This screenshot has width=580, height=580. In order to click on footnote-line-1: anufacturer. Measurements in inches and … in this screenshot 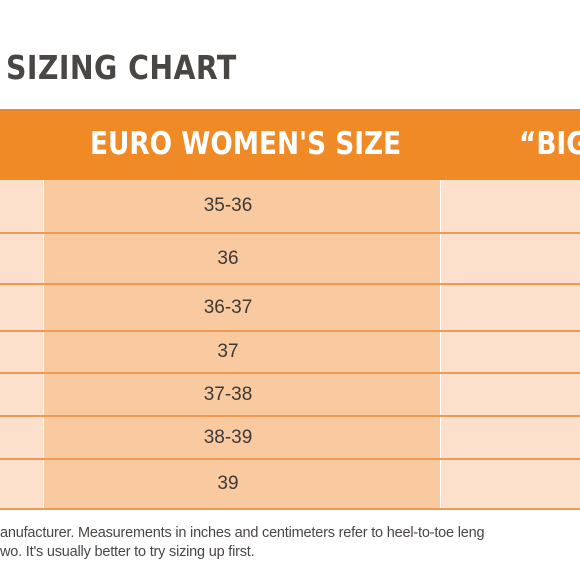, I will do `click(242, 533)`.